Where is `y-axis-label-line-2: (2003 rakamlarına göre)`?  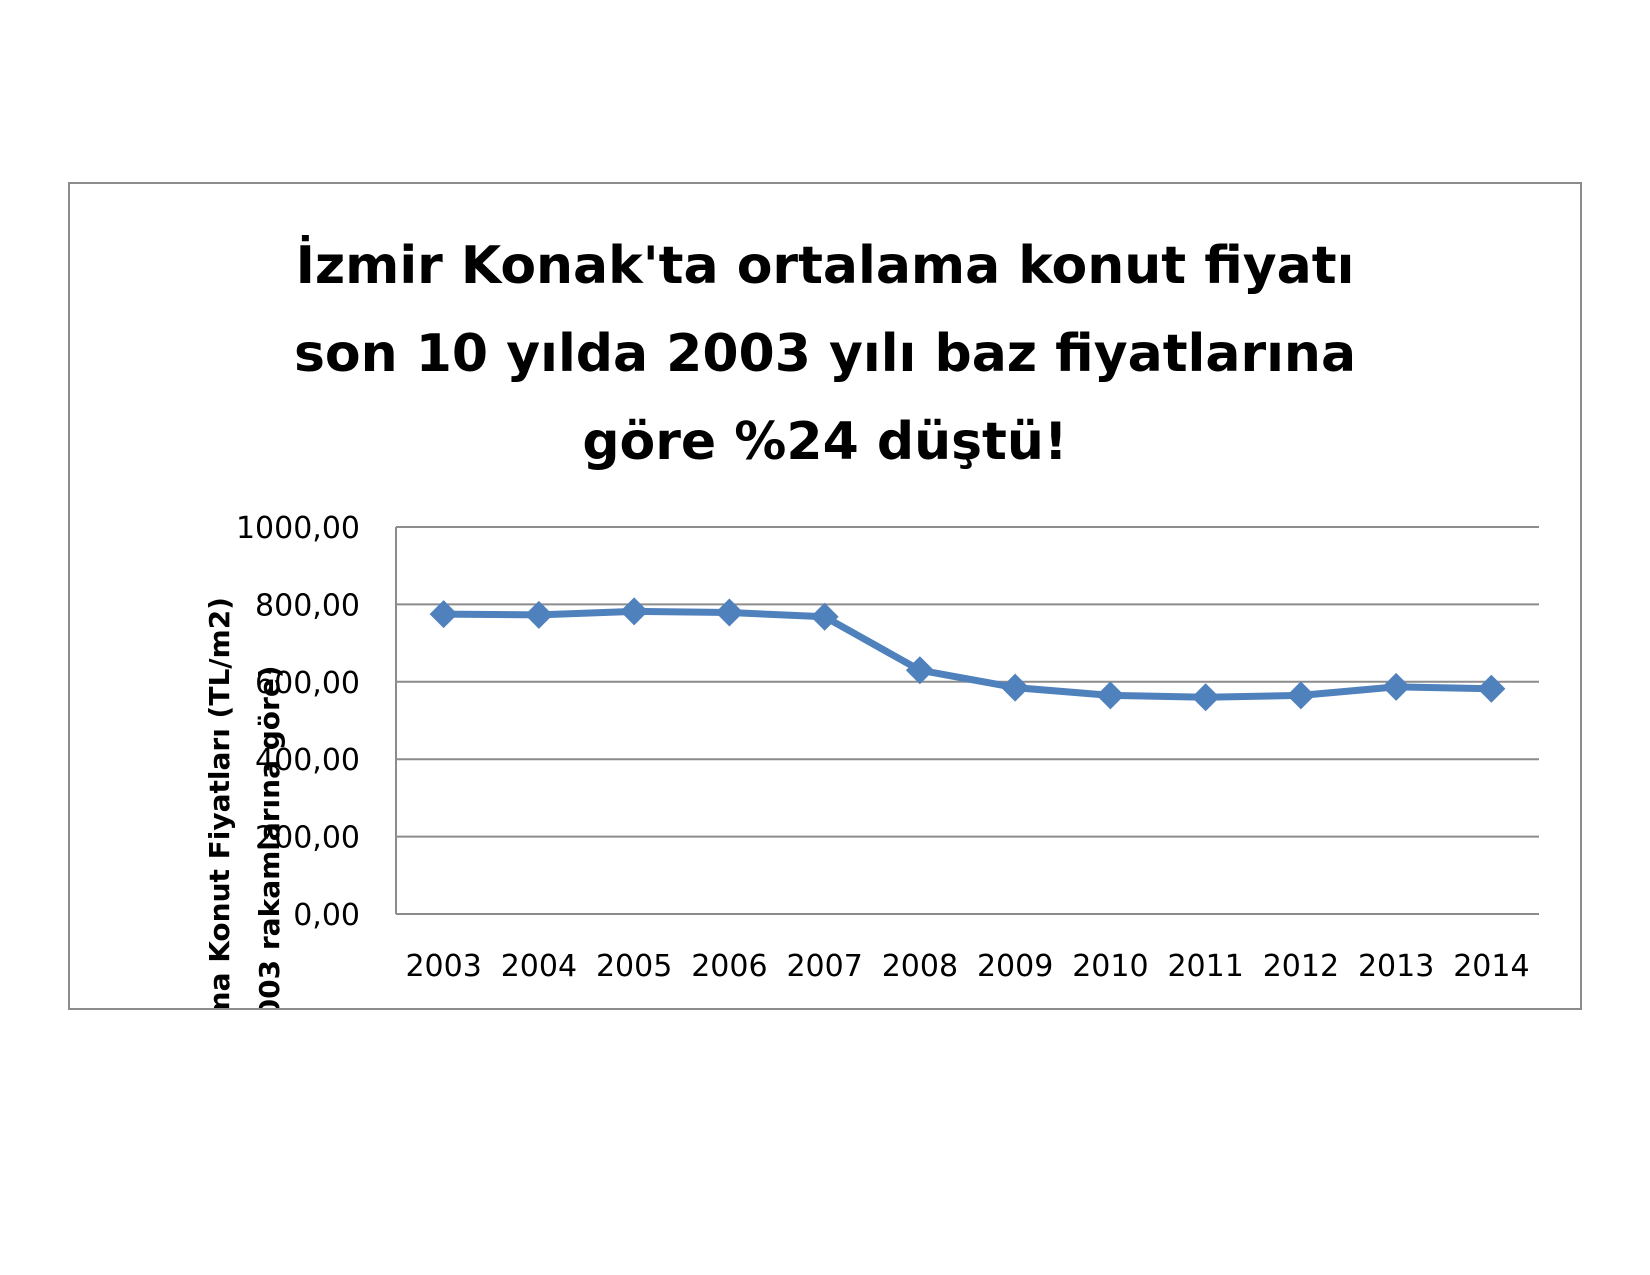 y-axis-label-line-2: (2003 rakamlarına göre) is located at coordinates (269, 837).